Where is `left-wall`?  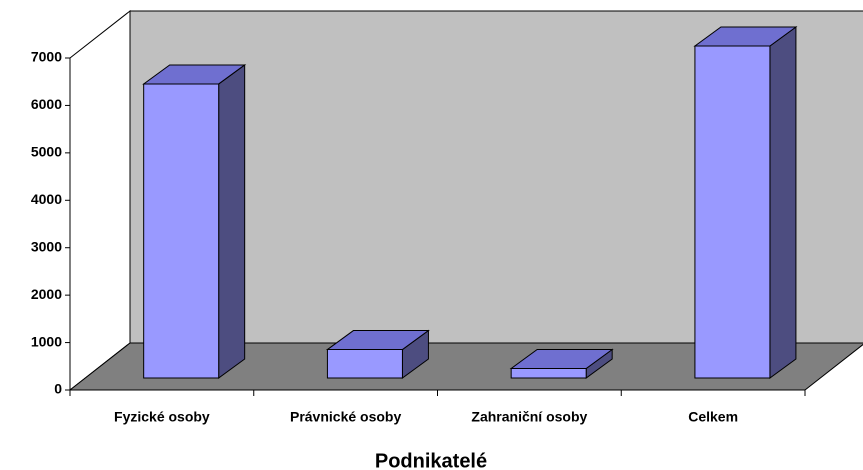 left-wall is located at coordinates (100, 200).